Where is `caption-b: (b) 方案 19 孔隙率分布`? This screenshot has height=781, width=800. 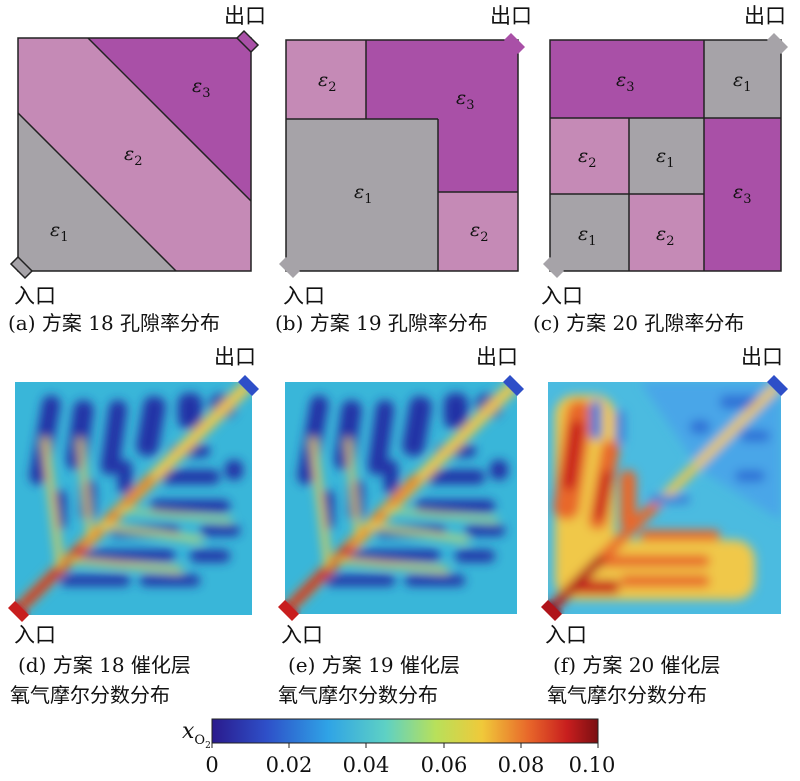 caption-b: (b) 方案 19 孔隙率分布 is located at coordinates (381, 323).